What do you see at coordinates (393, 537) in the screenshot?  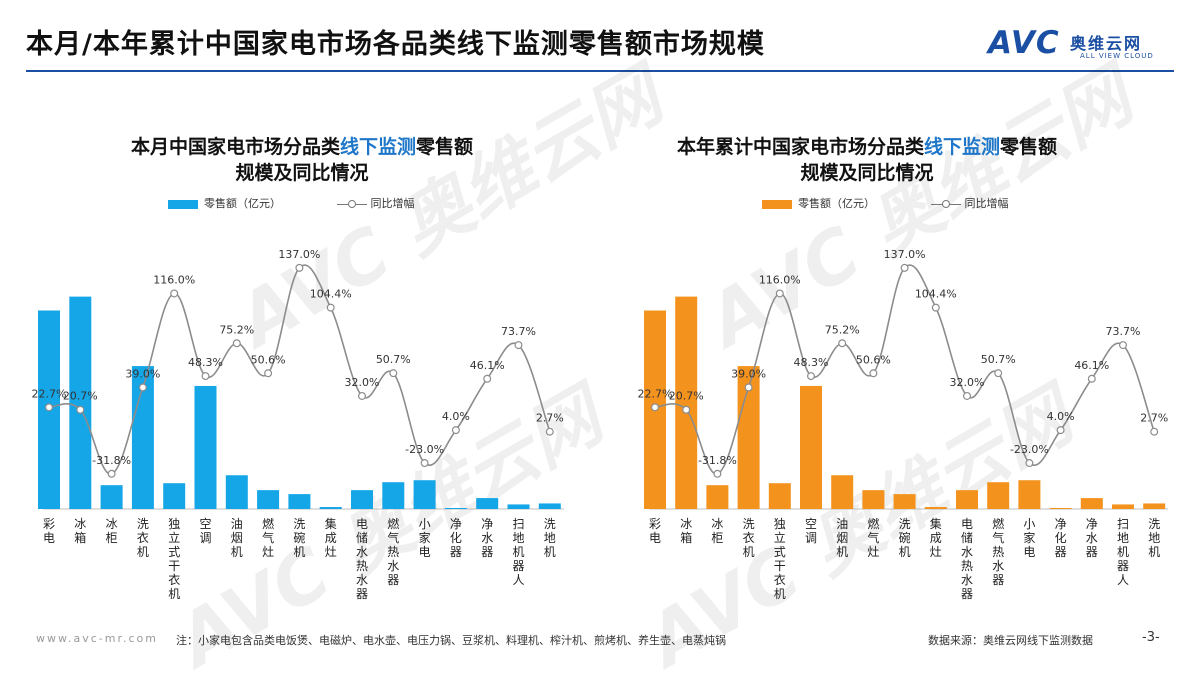 I see `x-tick-label: 气` at bounding box center [393, 537].